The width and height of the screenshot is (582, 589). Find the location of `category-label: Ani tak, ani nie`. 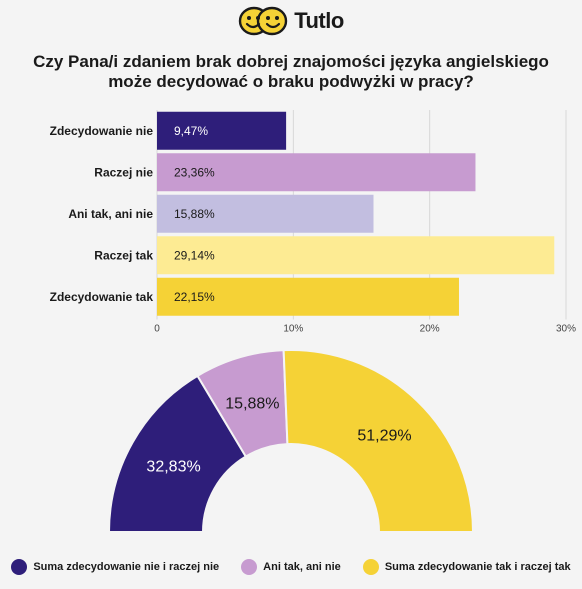

category-label: Ani tak, ani nie is located at coordinates (110, 214).